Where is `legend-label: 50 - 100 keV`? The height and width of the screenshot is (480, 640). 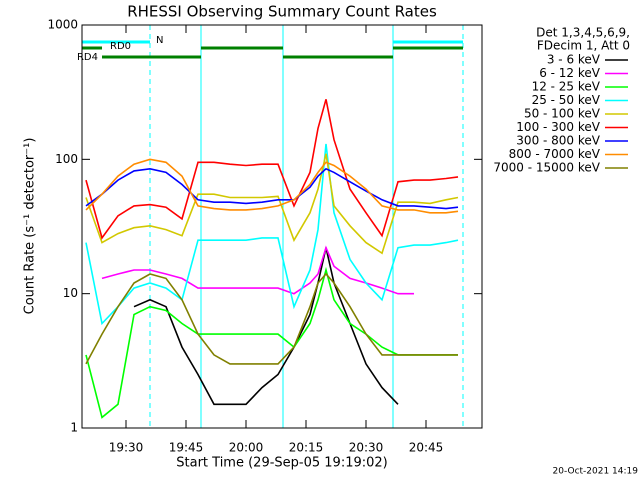
legend-label: 50 - 100 keV is located at coordinates (562, 114).